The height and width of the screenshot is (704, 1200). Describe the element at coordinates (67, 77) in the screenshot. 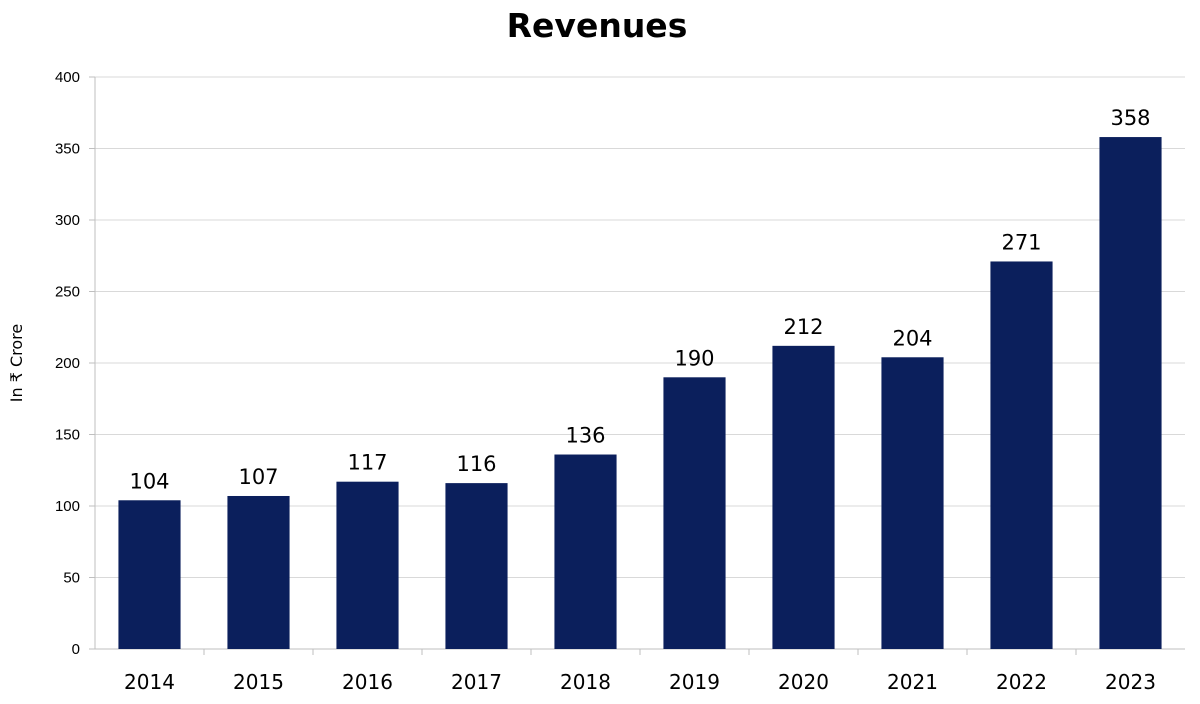

I see `y-tick-label: 400` at that location.